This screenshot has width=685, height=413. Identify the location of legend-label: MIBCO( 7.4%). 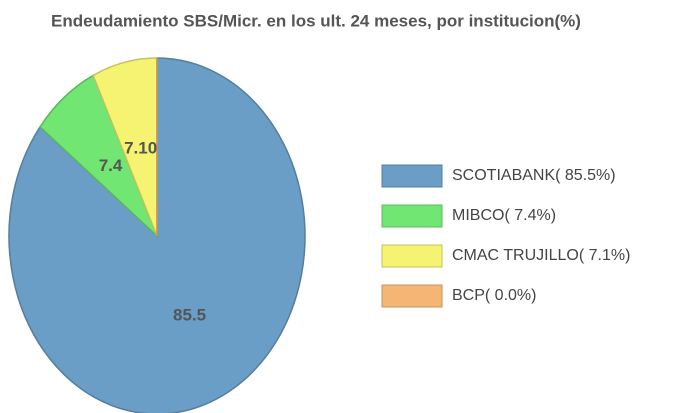
(504, 215).